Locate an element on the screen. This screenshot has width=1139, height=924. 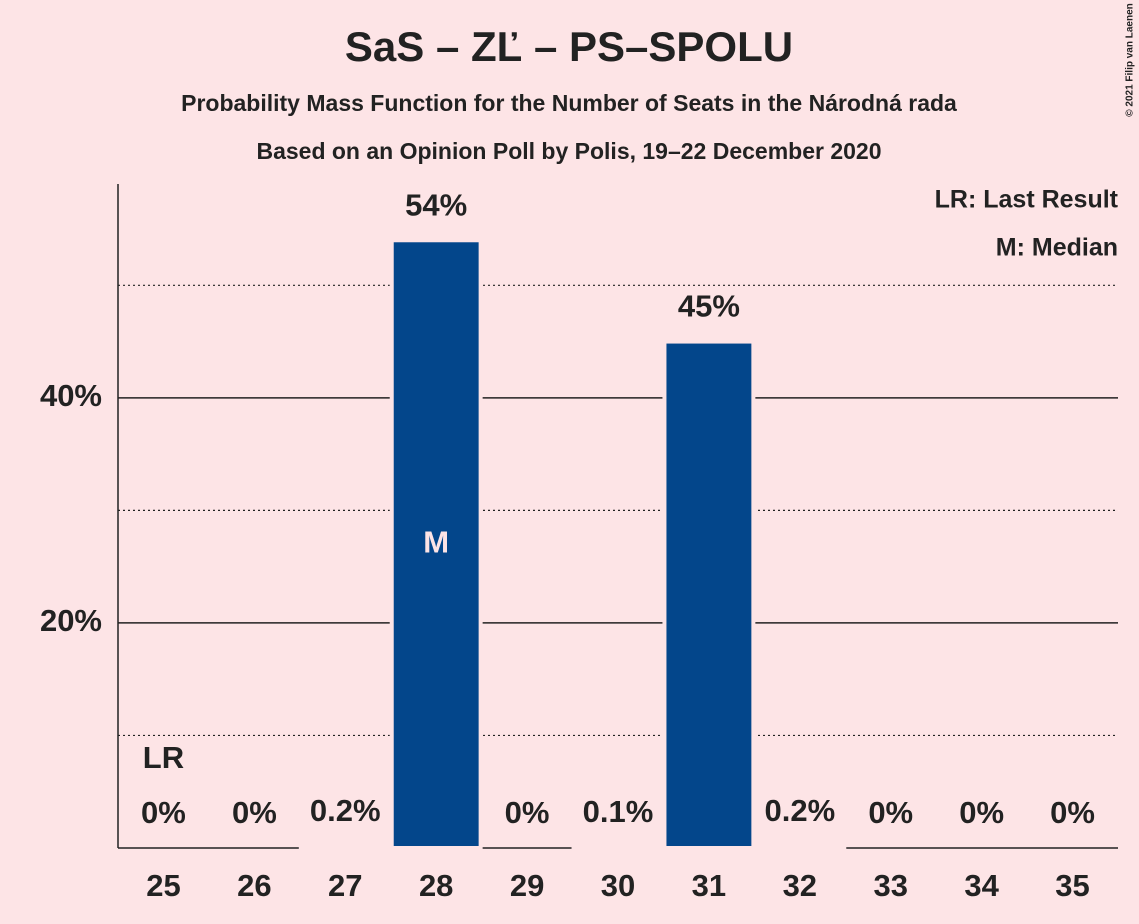
y-tick-label: 40% is located at coordinates (71, 395).